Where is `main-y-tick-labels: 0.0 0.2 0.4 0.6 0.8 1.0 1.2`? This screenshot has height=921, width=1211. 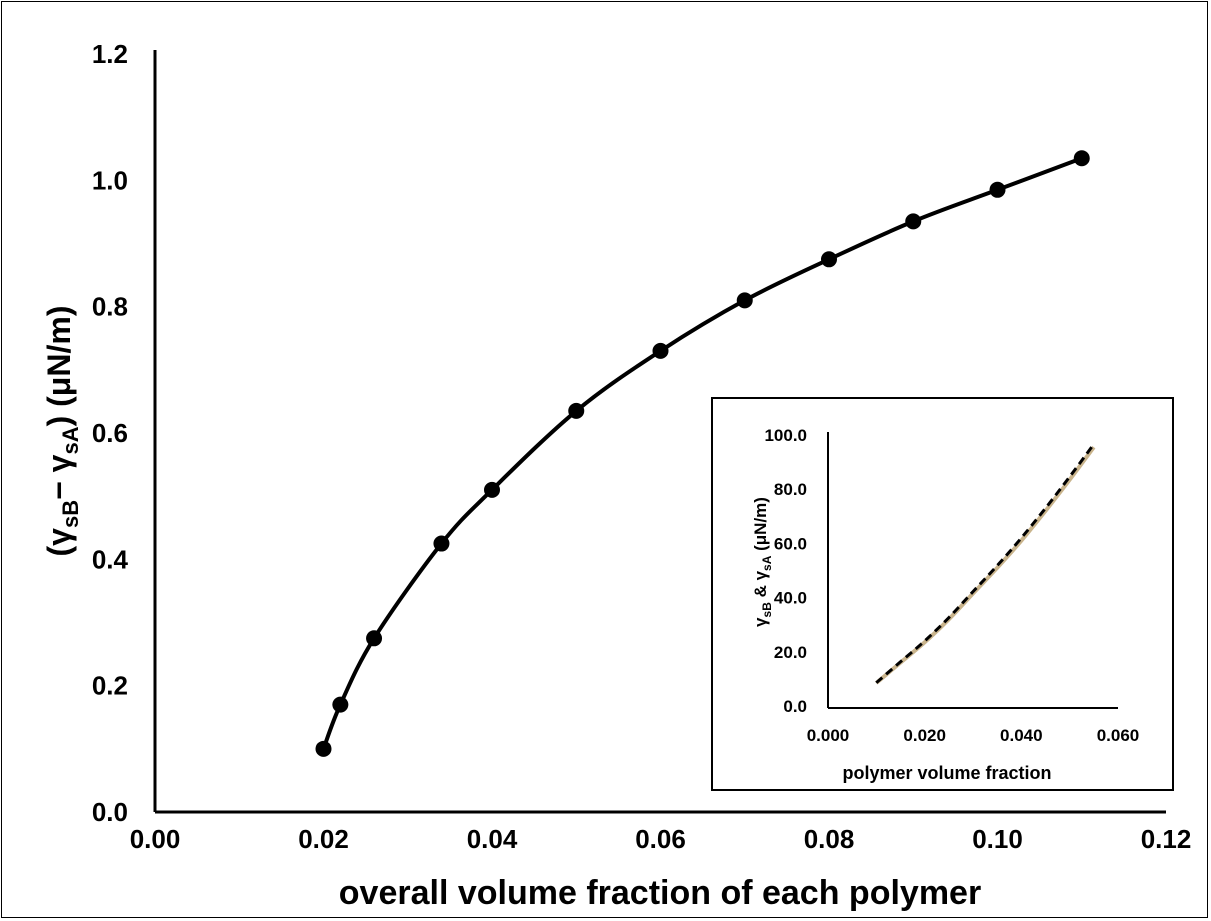 main-y-tick-labels: 0.0 0.2 0.4 0.6 0.8 1.0 1.2 is located at coordinates (110, 433).